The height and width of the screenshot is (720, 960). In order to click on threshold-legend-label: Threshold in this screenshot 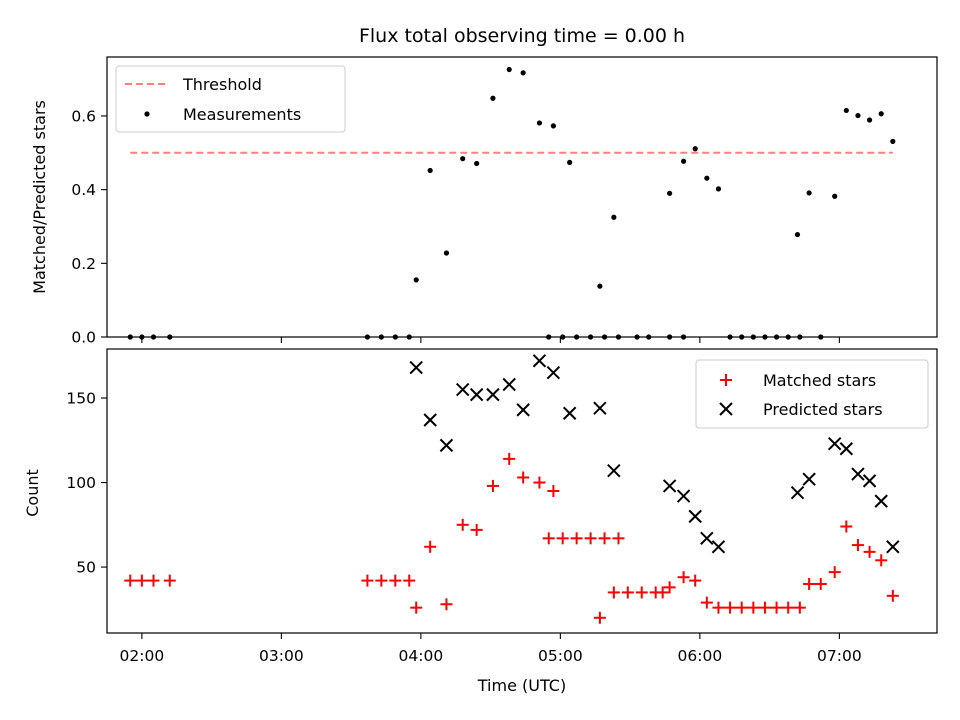, I will do `click(222, 84)`.